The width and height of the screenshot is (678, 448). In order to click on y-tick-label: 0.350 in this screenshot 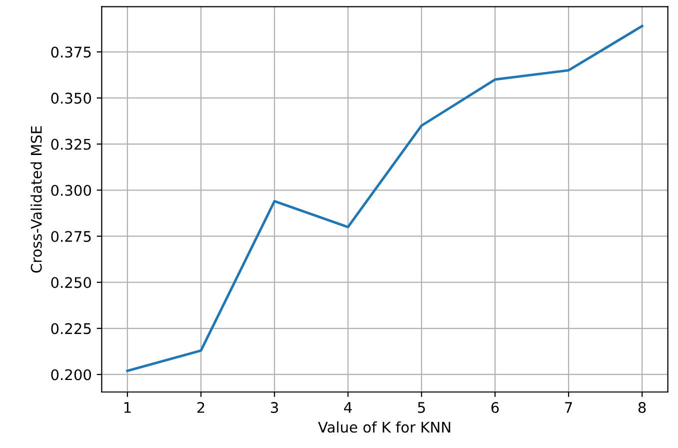, I will do `click(71, 98)`.